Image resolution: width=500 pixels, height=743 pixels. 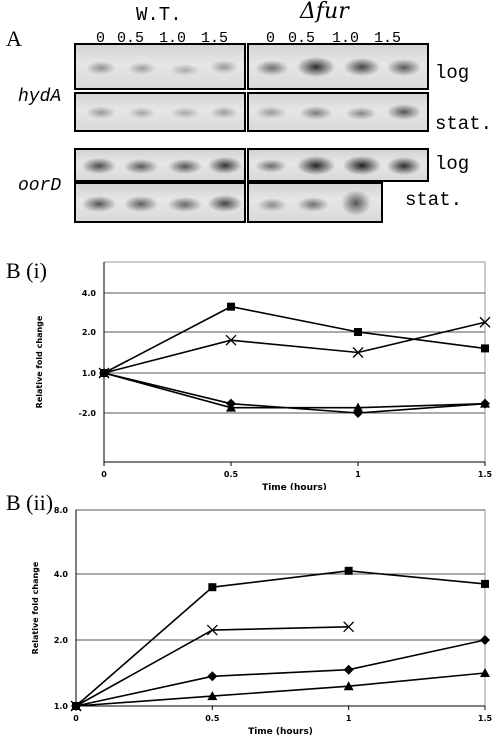 What do you see at coordinates (160, 202) in the screenshot?
I see `gel-oord-wt-stat` at bounding box center [160, 202].